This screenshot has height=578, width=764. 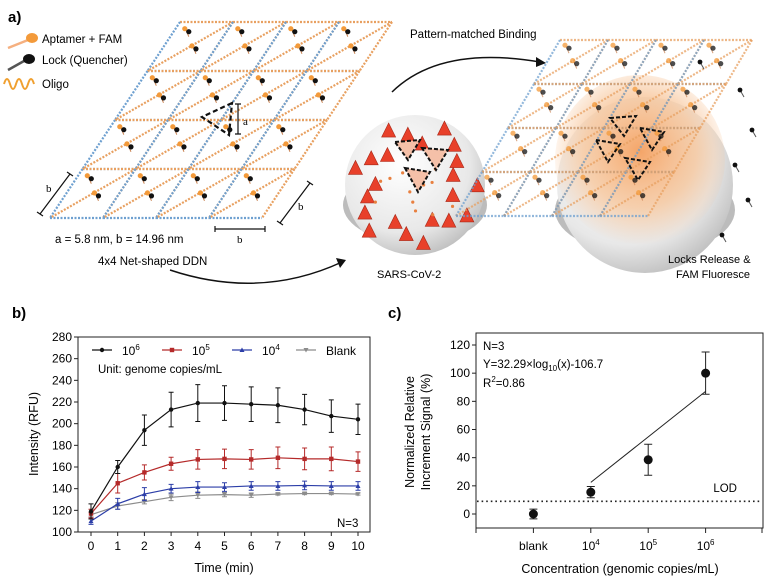 I want to click on error-bar-c, so click(x=533, y=514).